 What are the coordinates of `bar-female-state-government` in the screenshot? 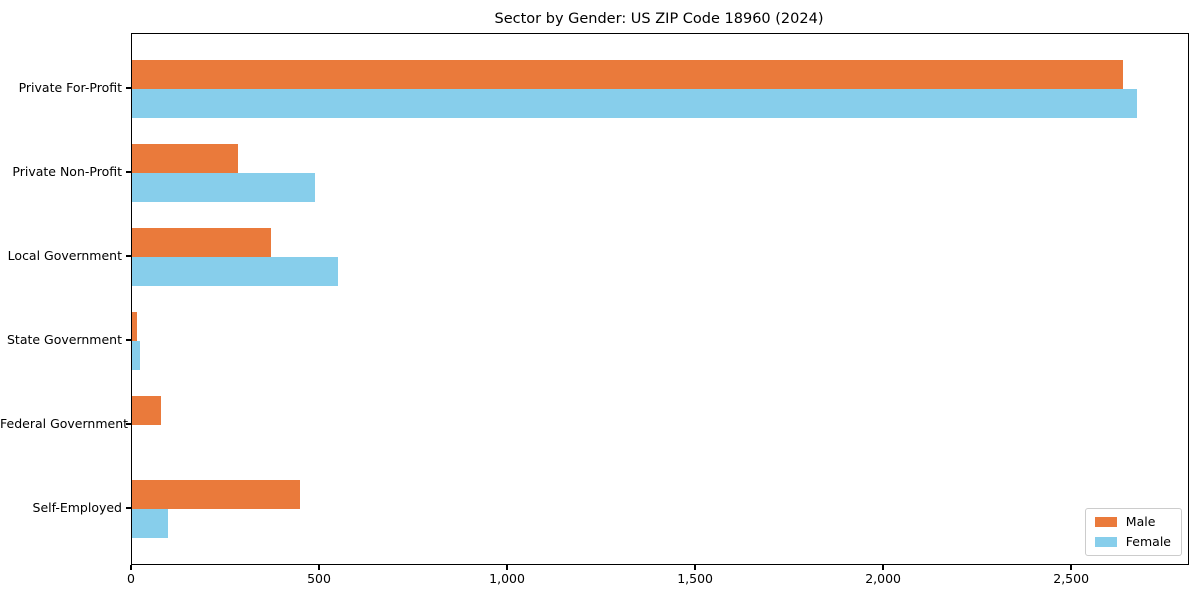 It's located at (136, 355).